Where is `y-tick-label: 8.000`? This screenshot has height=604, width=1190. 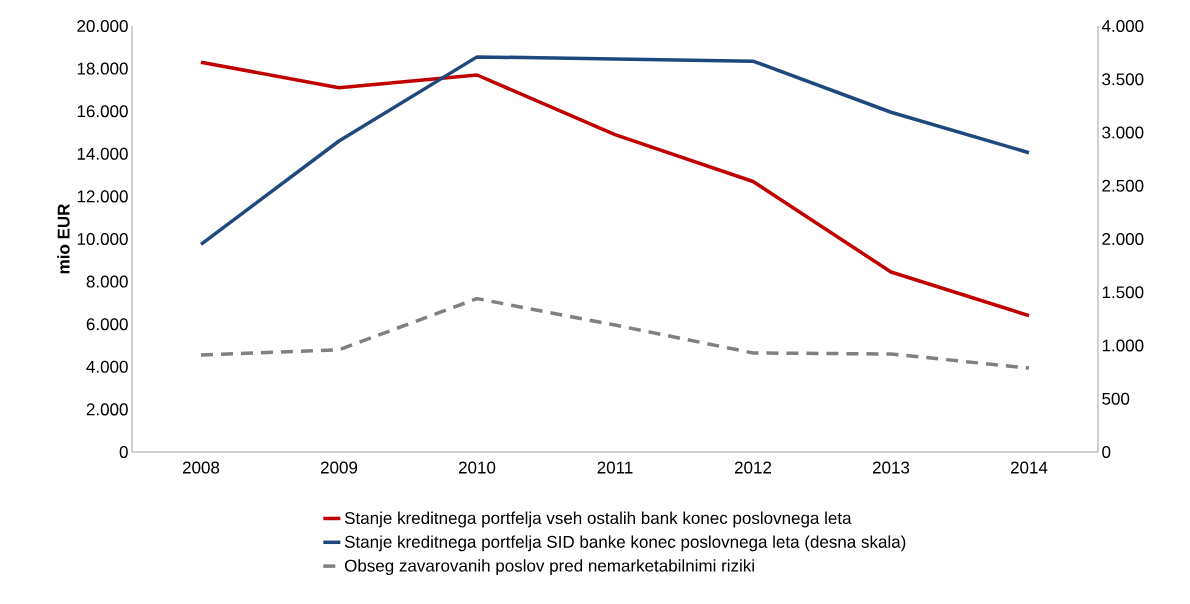
y-tick-label: 8.000 is located at coordinates (107, 281).